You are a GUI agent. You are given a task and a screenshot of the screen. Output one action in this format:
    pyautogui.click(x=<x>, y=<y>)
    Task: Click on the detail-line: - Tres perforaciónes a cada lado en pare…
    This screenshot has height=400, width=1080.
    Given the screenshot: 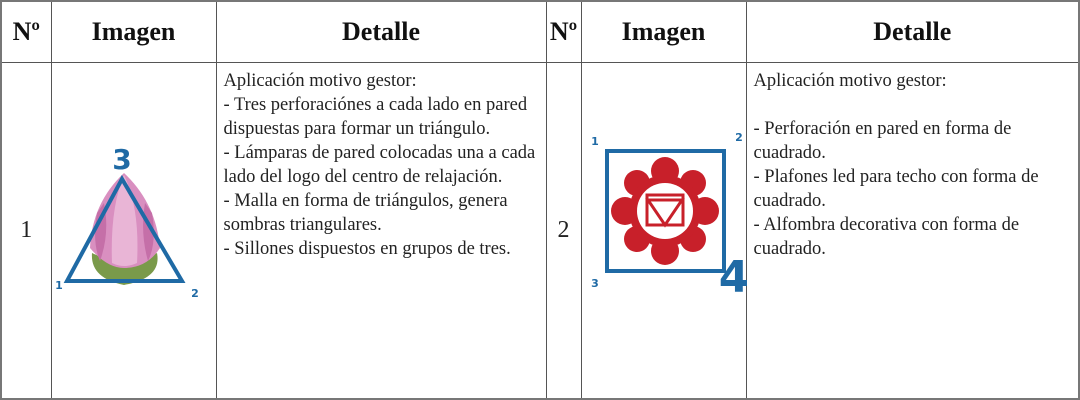 What is the action you would take?
    pyautogui.click(x=375, y=117)
    